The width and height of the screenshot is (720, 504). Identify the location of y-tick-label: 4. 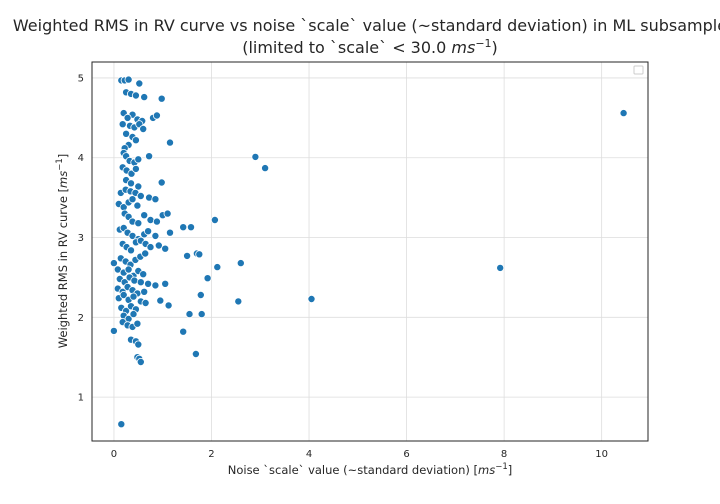
(81, 158).